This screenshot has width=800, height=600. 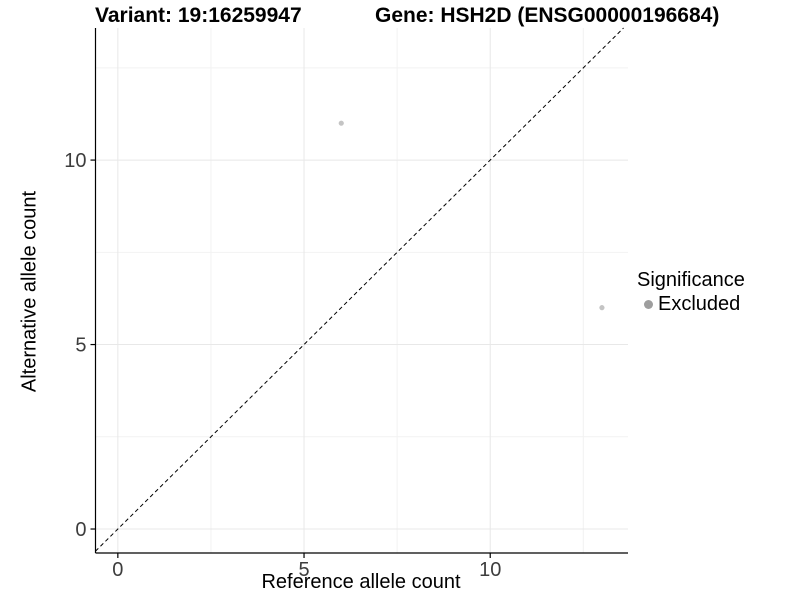 I want to click on x-tick-label: 0, so click(x=117, y=570).